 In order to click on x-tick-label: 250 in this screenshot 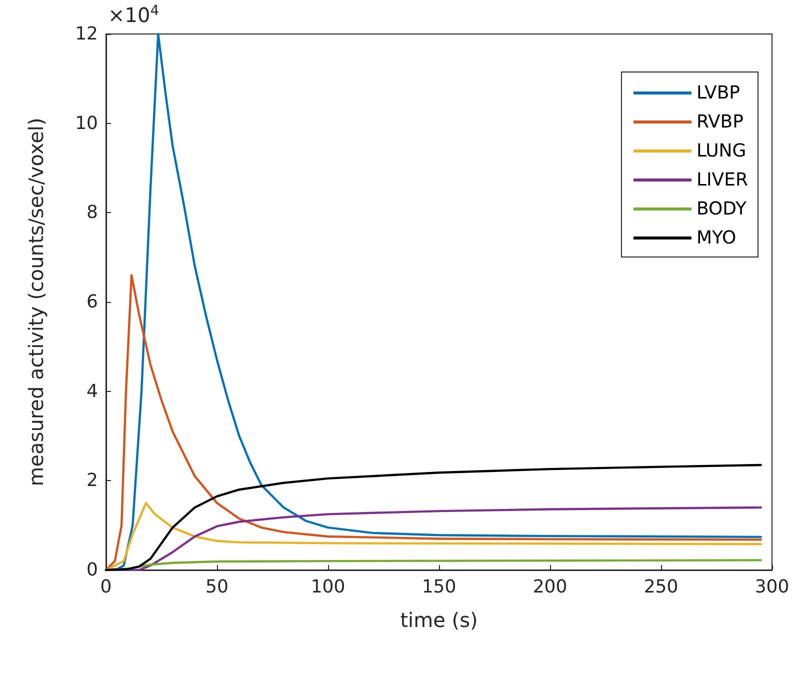, I will do `click(661, 587)`.